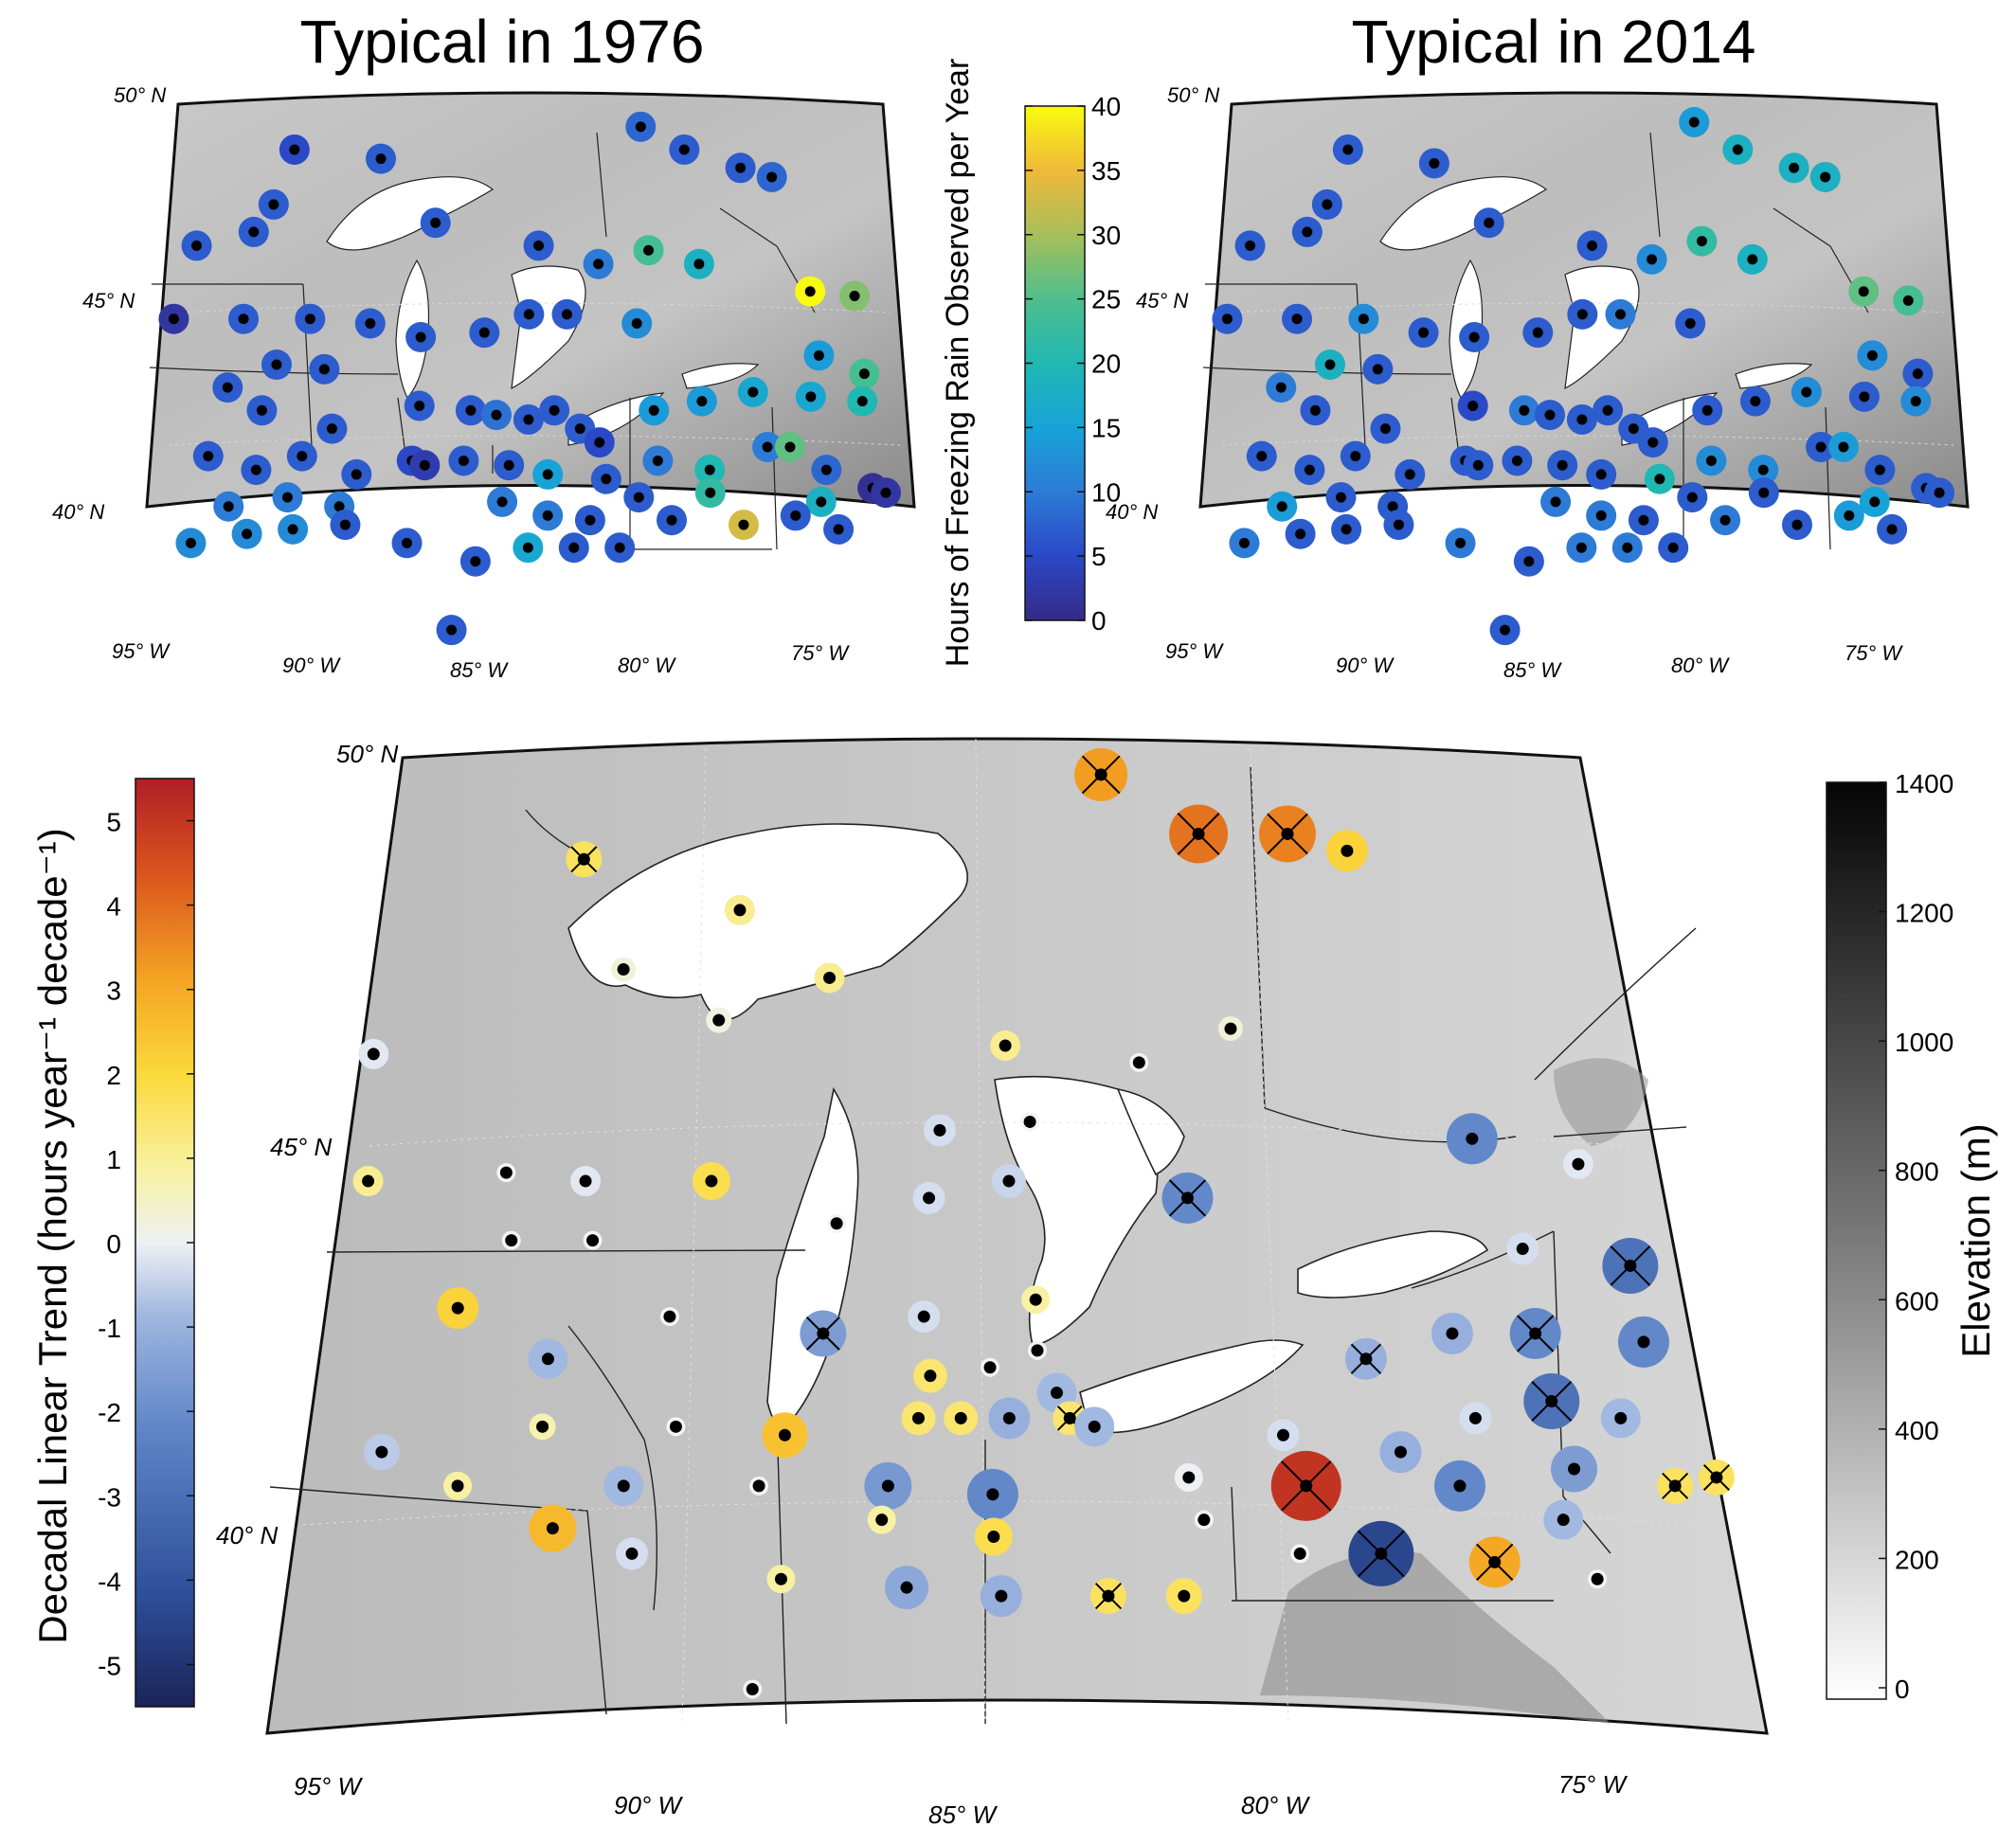  I want to click on map-title-1976: Typical in 1976, so click(502, 42).